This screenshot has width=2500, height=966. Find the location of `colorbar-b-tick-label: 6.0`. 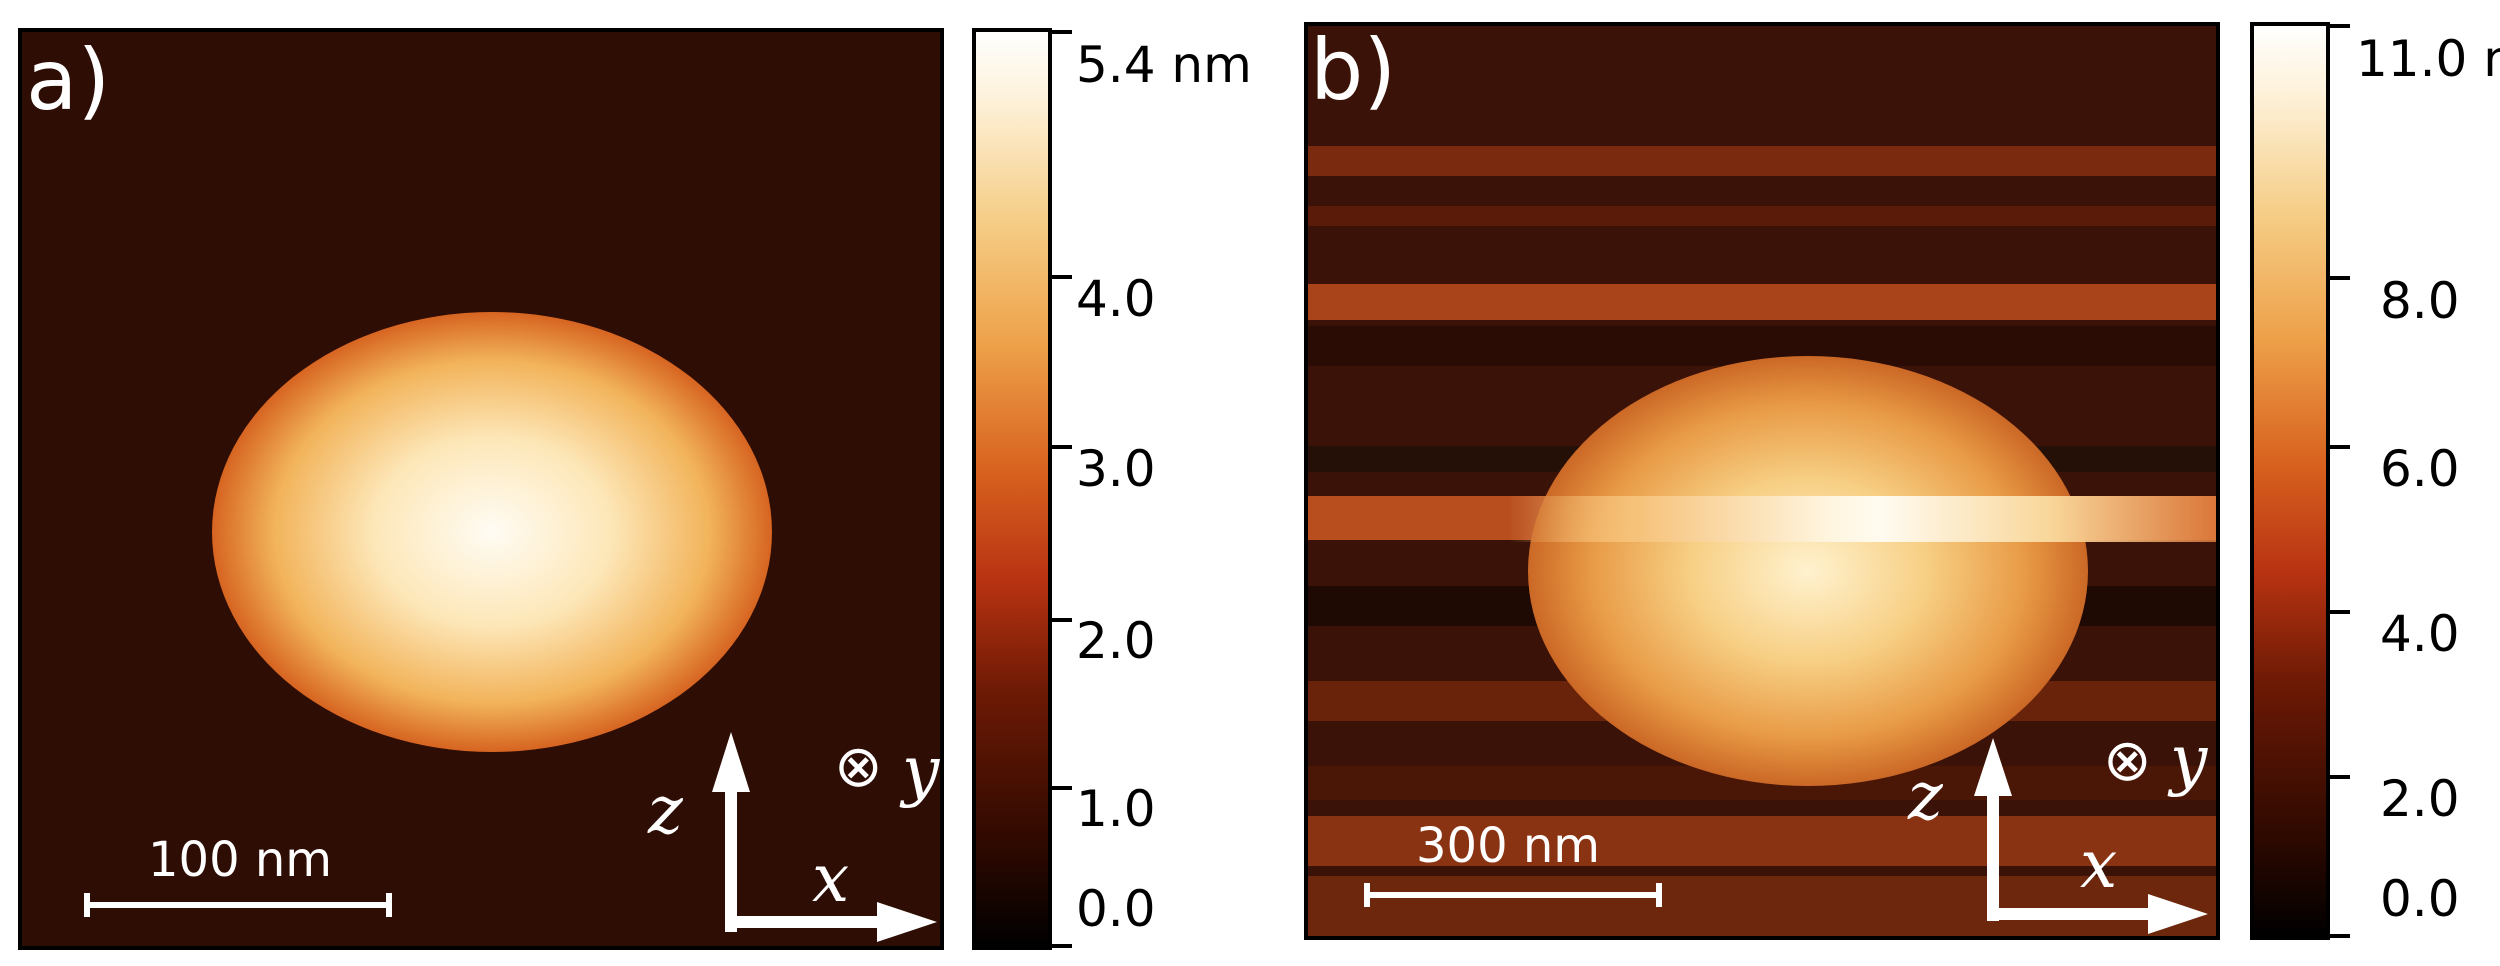

colorbar-b-tick-label: 6.0 is located at coordinates (2420, 469).